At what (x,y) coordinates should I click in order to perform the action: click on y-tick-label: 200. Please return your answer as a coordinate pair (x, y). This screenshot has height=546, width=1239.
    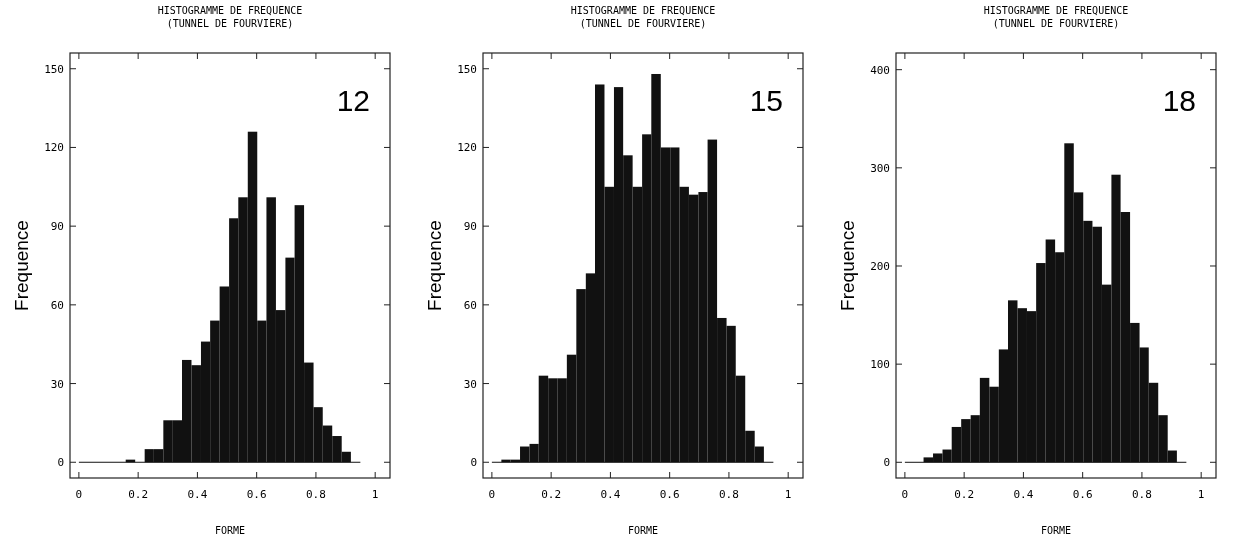
    Looking at the image, I should click on (880, 266).